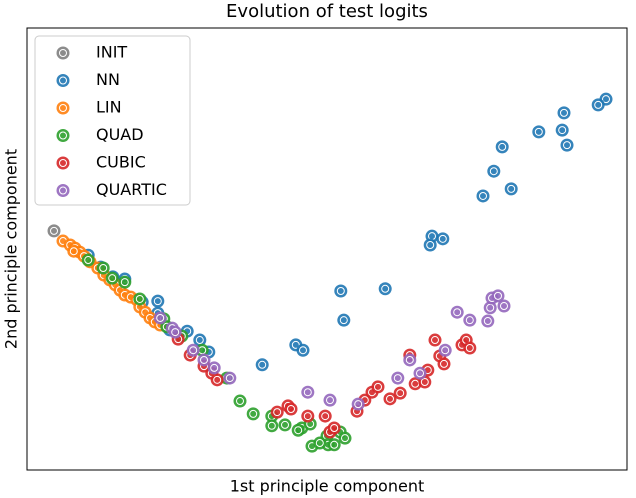 The width and height of the screenshot is (636, 498). What do you see at coordinates (121, 162) in the screenshot?
I see `legend-label: CUBIC` at bounding box center [121, 162].